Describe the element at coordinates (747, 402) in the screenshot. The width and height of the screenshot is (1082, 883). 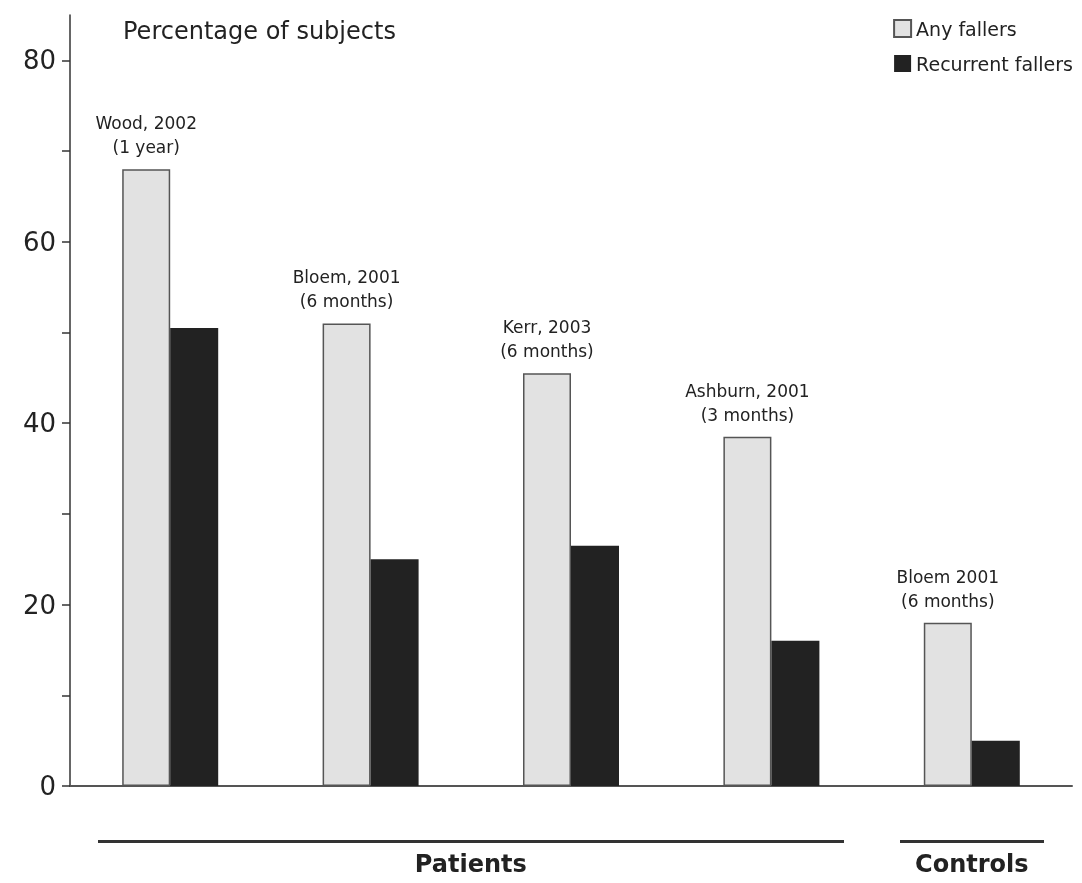
I see `x-tick-label: Ashburn, 2001 (3 months)` at that location.